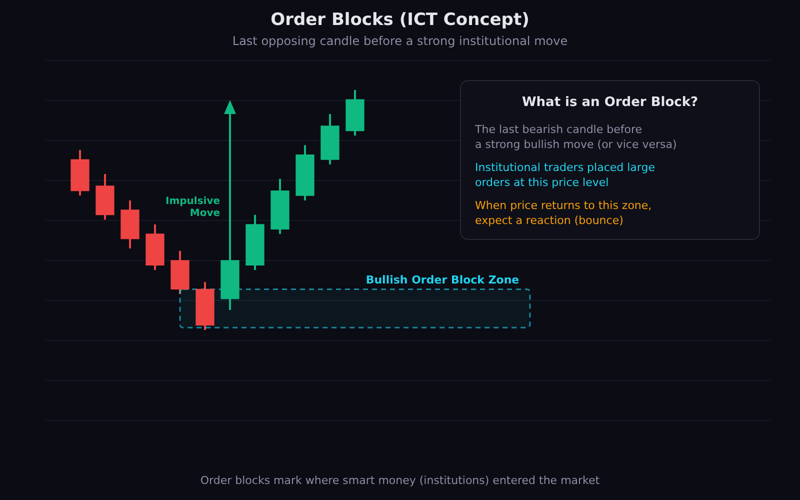 Image resolution: width=800 pixels, height=500 pixels. Describe the element at coordinates (443, 280) in the screenshot. I see `band-label: Bullish Order Block Zone` at that location.